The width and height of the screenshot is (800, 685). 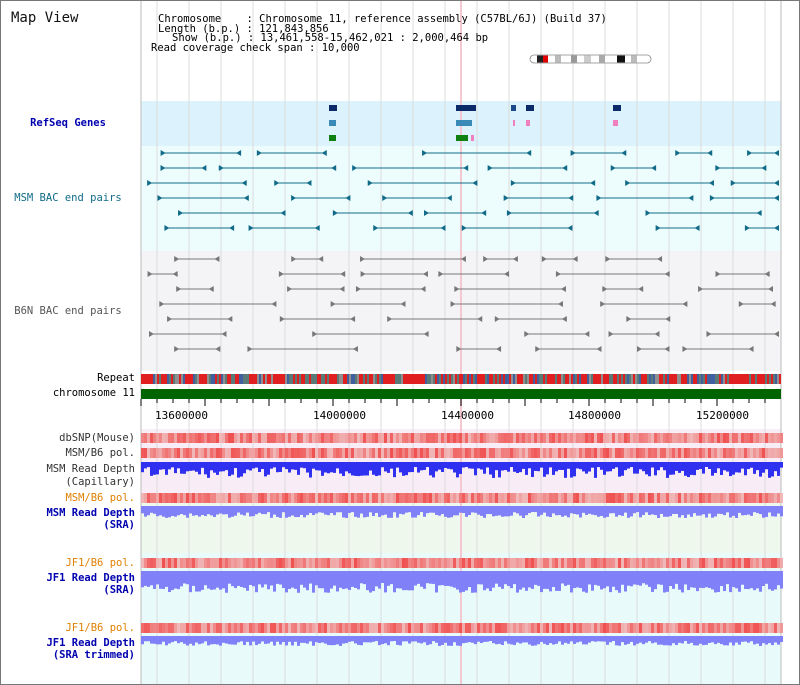 I want to click on track-label-b6n-bac: B6N BAC end pairs, so click(x=68, y=311).